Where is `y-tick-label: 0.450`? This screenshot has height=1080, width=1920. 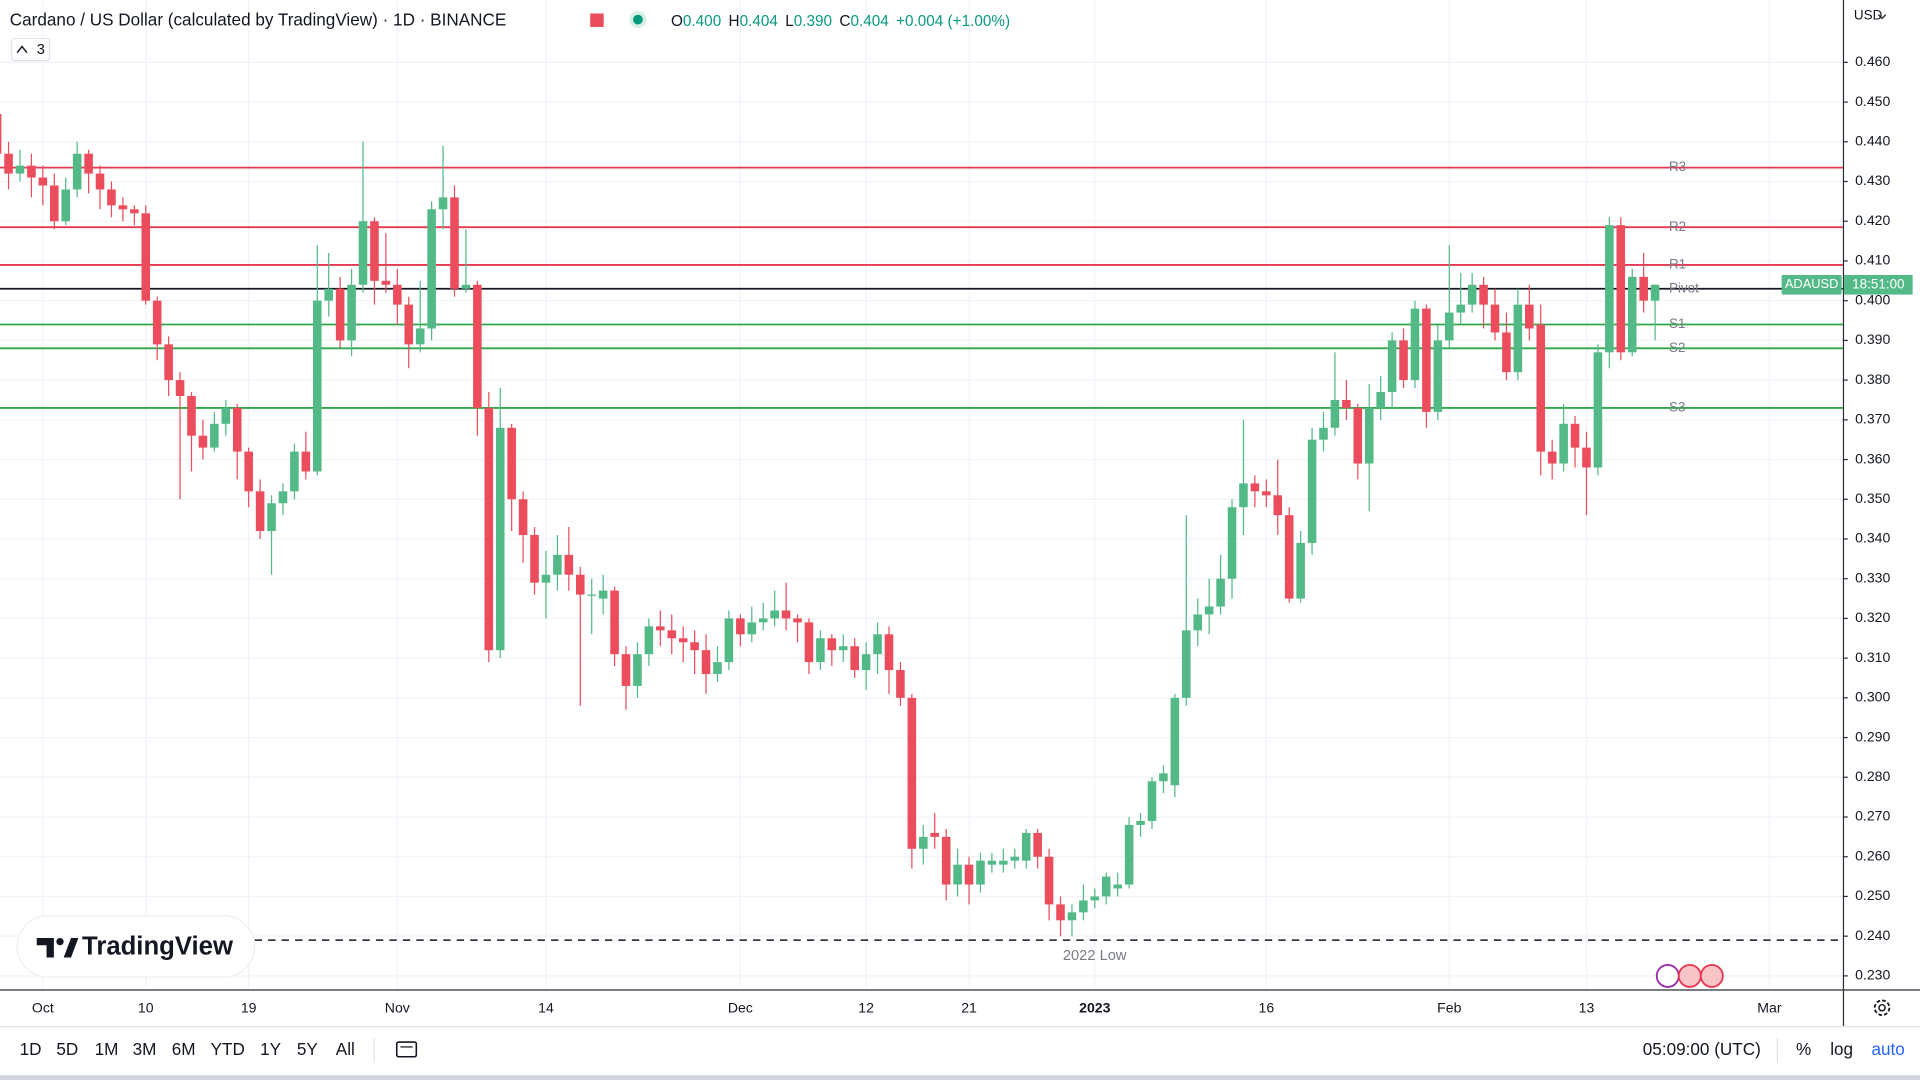
y-tick-label: 0.450 is located at coordinates (1872, 101).